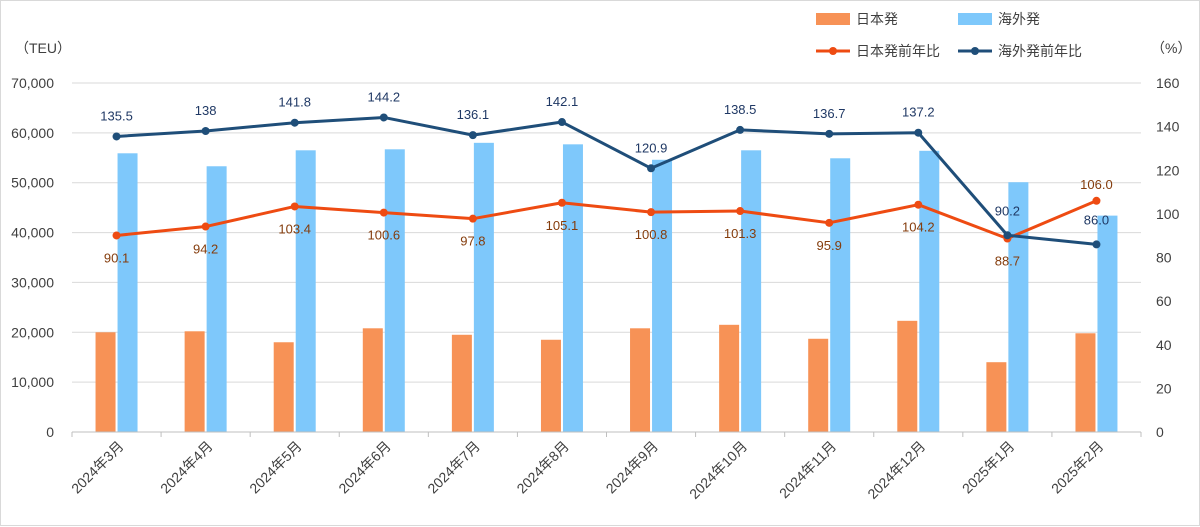 The image size is (1200, 527). Describe the element at coordinates (607, 220) in the screenshot. I see `line-japan-yoy` at that location.